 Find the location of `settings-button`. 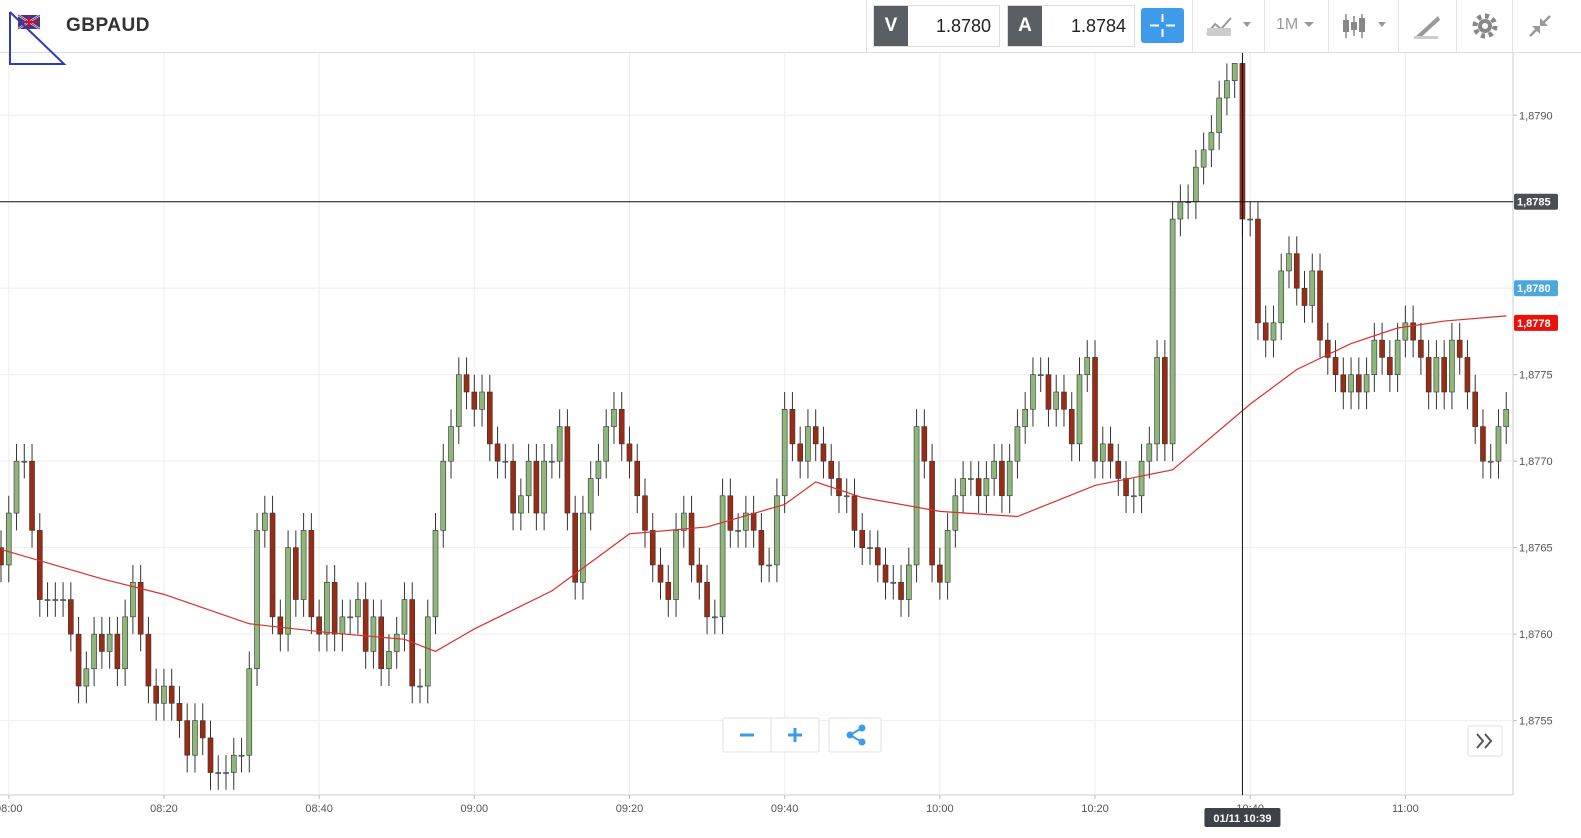

settings-button is located at coordinates (1485, 26).